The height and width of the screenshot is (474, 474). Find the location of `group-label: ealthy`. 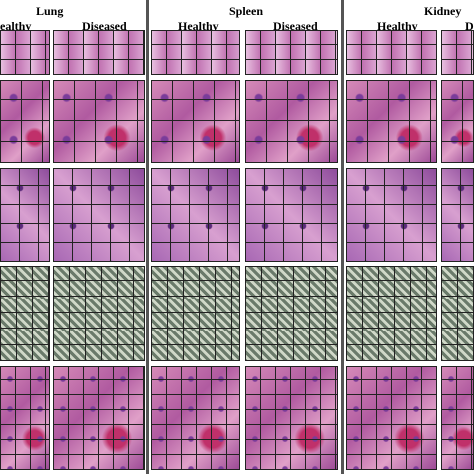

group-label: ealthy is located at coordinates (16, 26).